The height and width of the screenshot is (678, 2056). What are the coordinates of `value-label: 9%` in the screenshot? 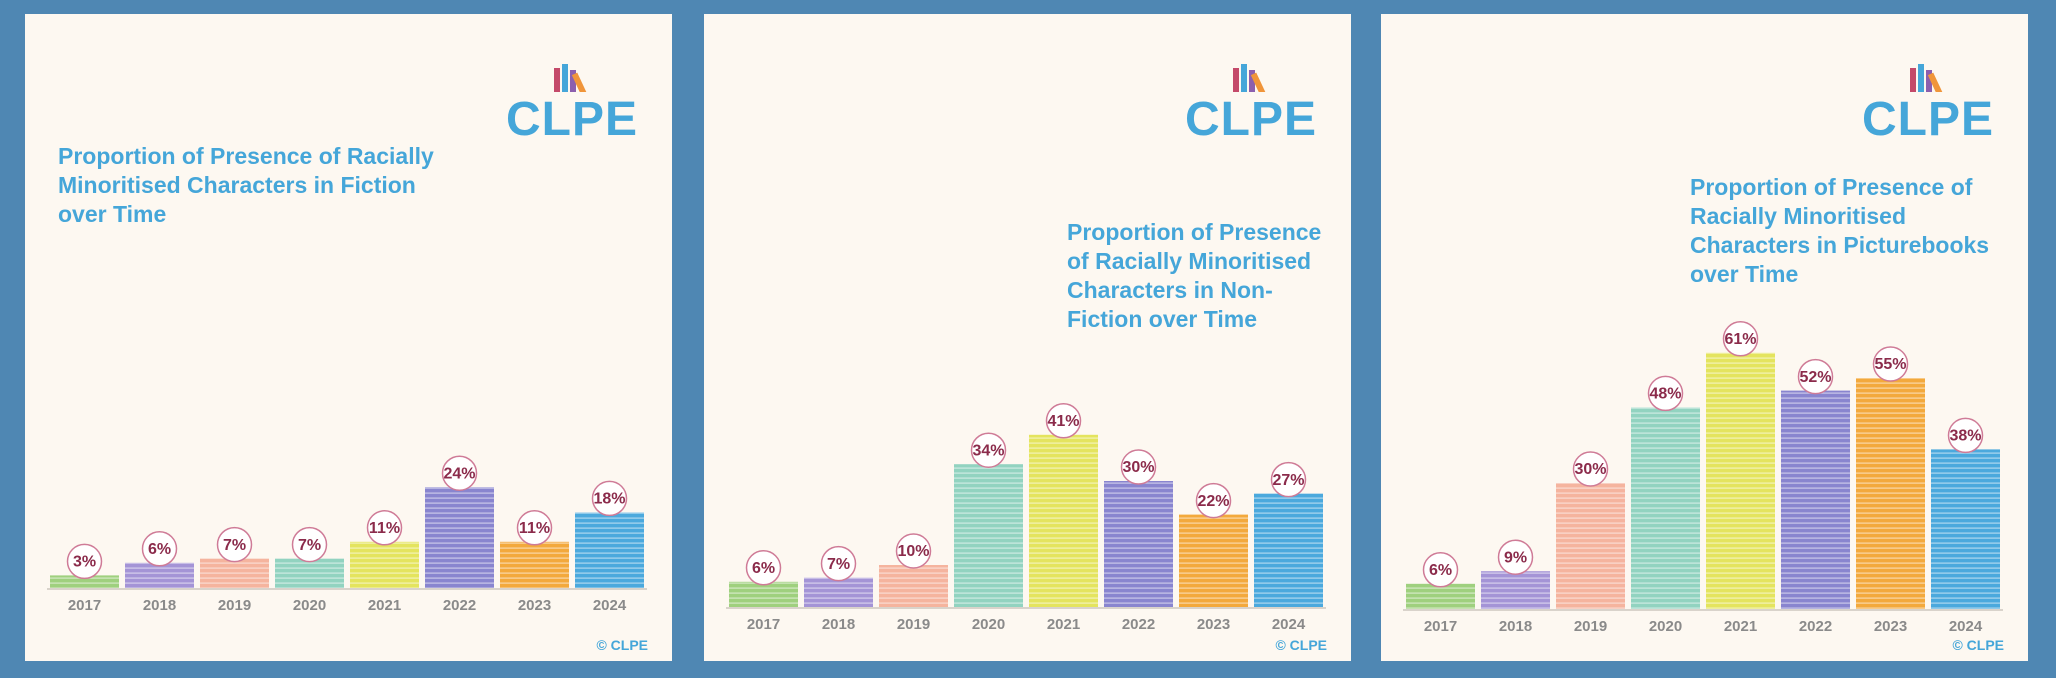 It's located at (1515, 557).